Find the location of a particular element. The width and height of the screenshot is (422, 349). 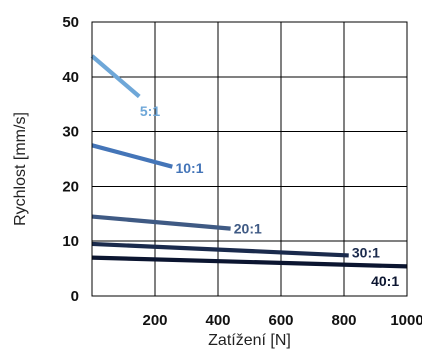

x-tick-label: 400 is located at coordinates (217, 320).